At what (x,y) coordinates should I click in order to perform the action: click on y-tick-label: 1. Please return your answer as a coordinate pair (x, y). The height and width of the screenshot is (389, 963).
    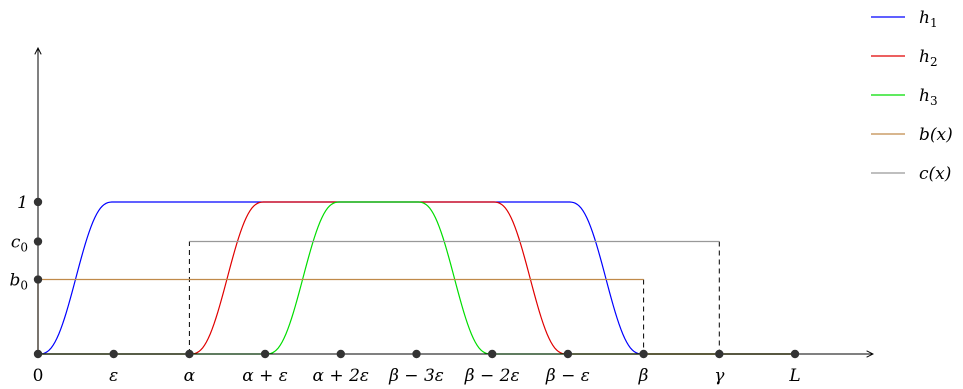
    Looking at the image, I should click on (22, 203).